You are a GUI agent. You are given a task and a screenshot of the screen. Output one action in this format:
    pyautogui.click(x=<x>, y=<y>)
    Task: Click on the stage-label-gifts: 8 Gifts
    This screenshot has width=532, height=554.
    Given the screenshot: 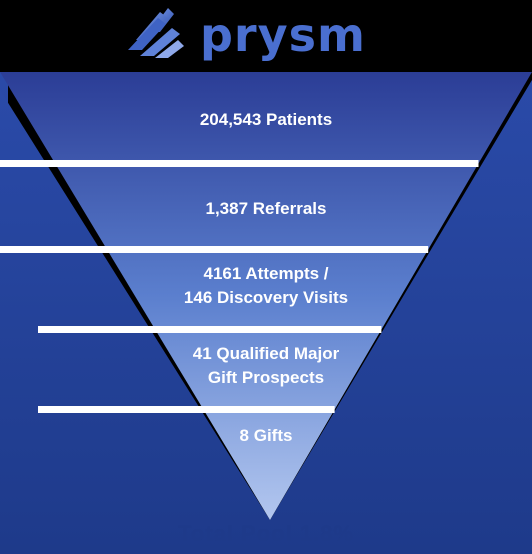 What is the action you would take?
    pyautogui.click(x=266, y=435)
    